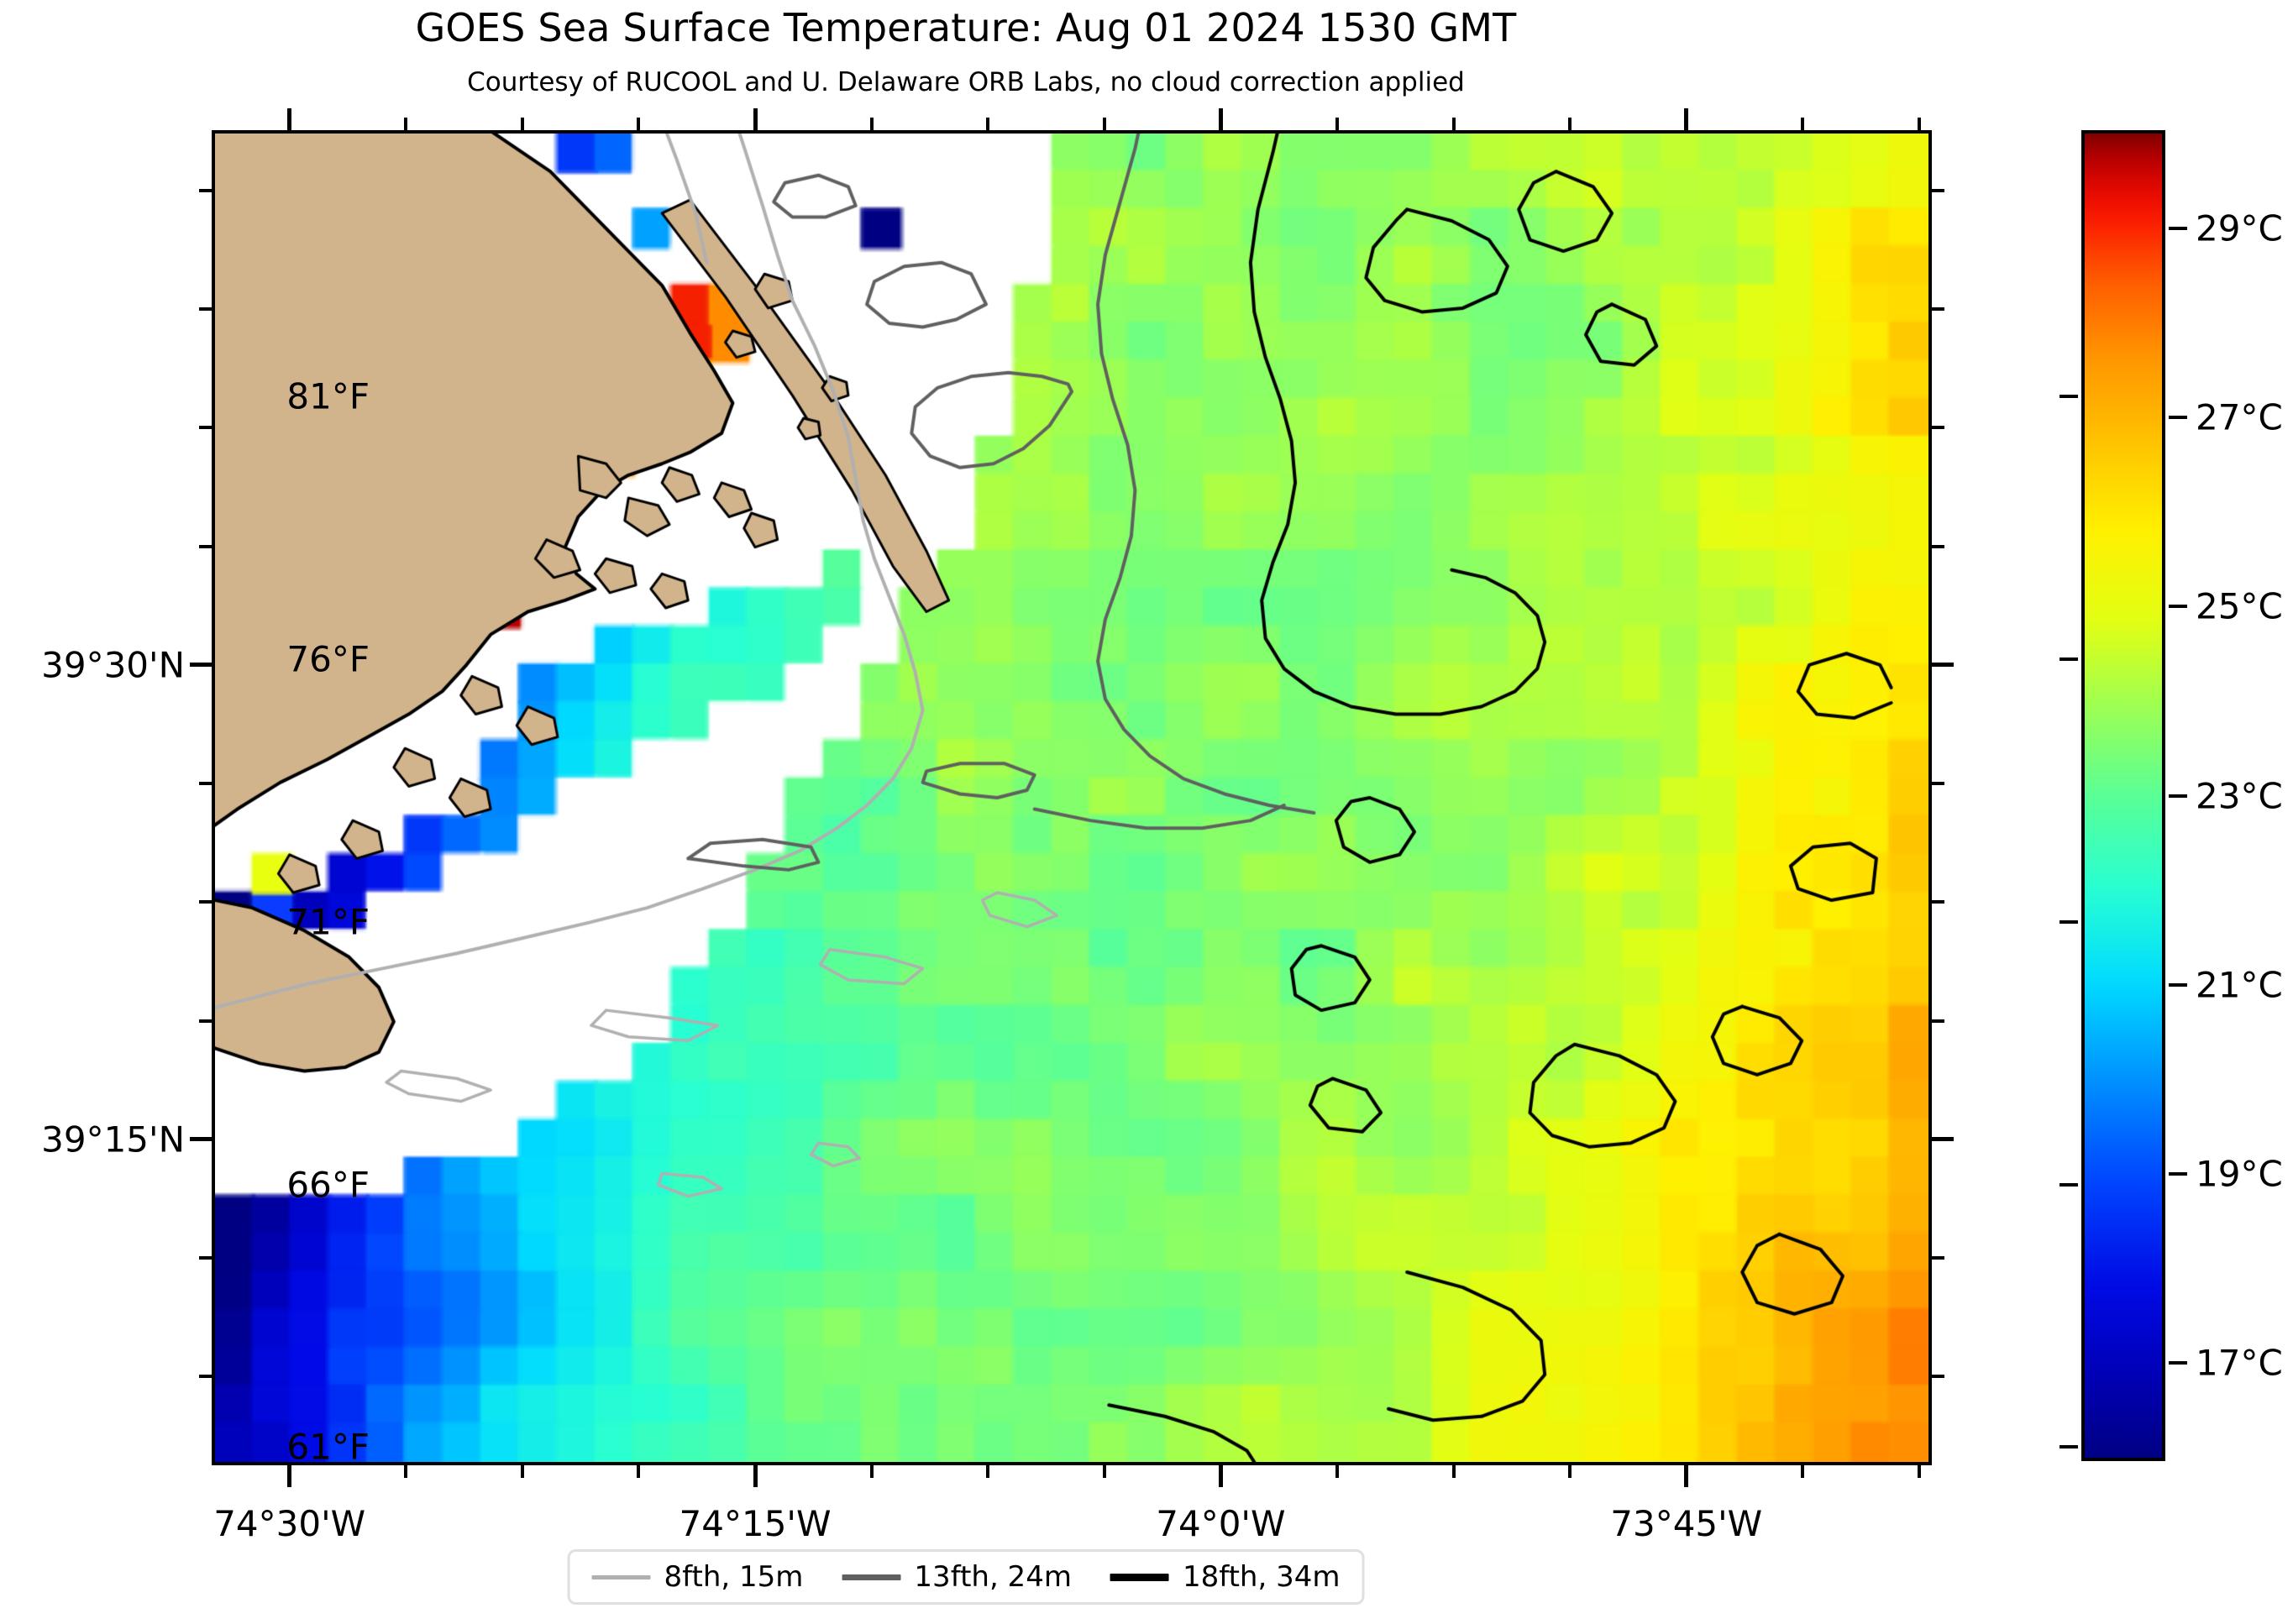 Image resolution: width=2293 pixels, height=1624 pixels. I want to click on legend-item: 18fth, 34m, so click(1225, 1577).